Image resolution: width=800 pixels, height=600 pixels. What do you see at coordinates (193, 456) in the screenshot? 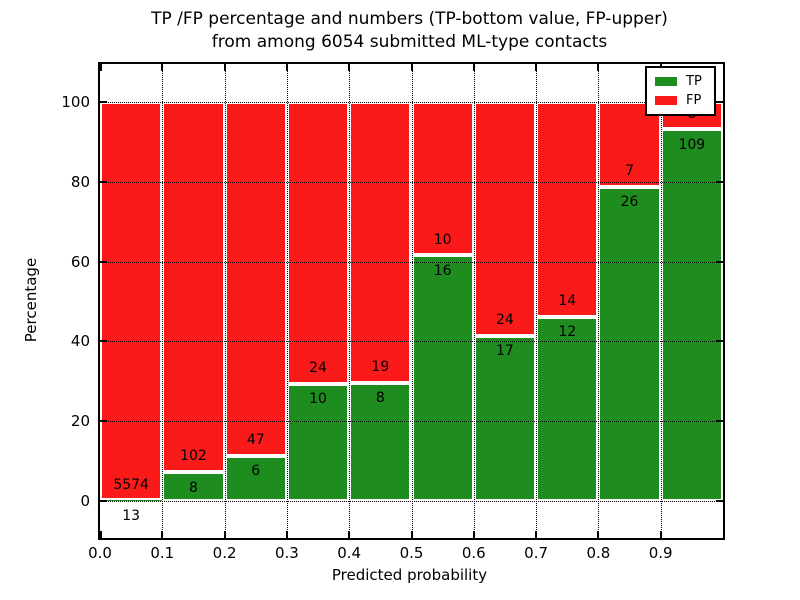
I see `fp-count-label: 102` at bounding box center [193, 456].